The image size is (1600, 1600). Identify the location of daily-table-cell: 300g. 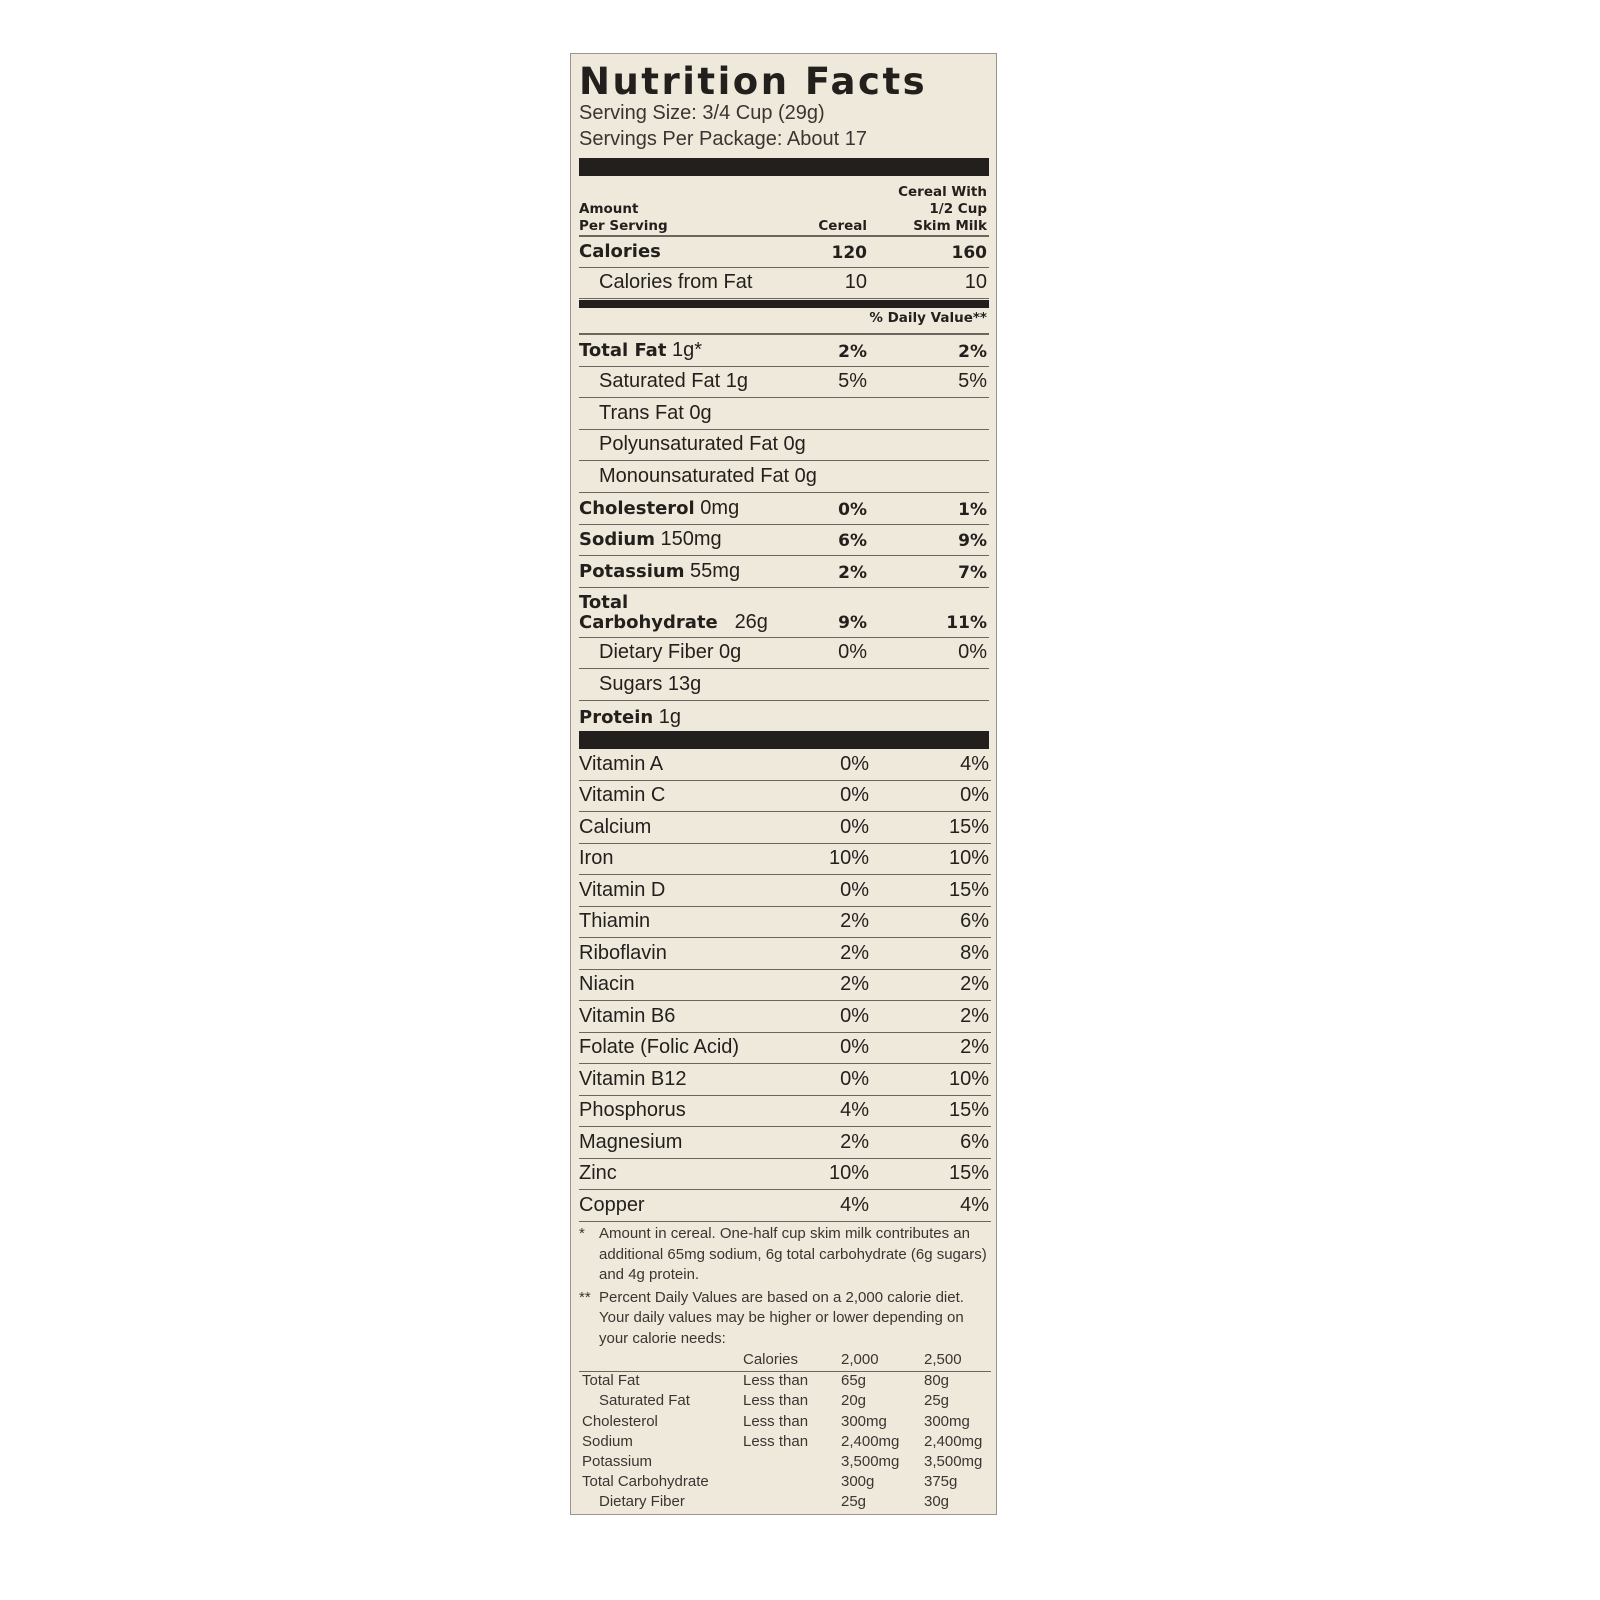
(858, 1482).